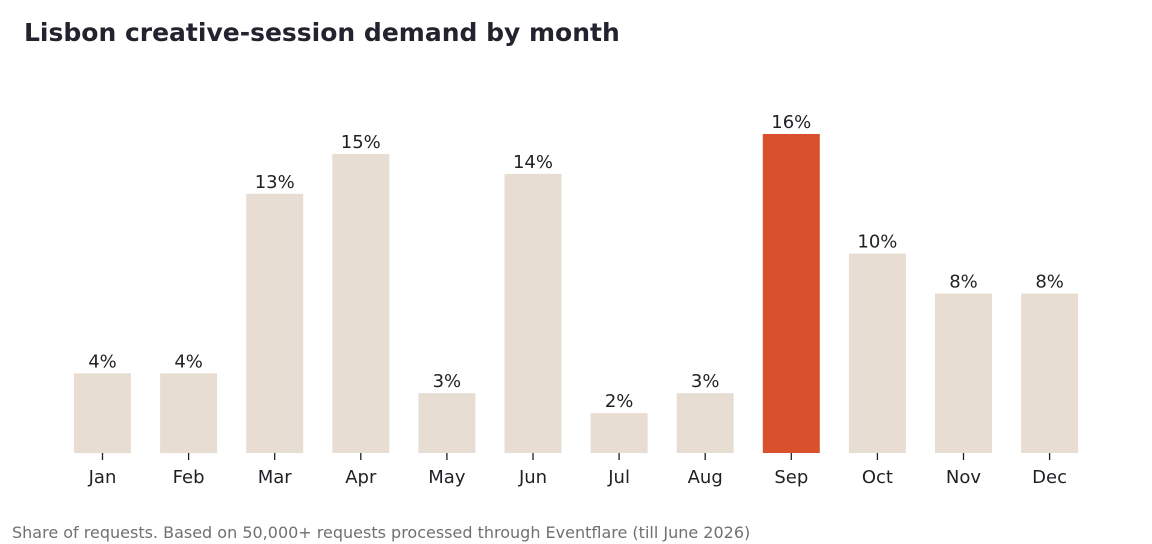 The height and width of the screenshot is (544, 1152). I want to click on tick-label-jun: Jun, so click(532, 477).